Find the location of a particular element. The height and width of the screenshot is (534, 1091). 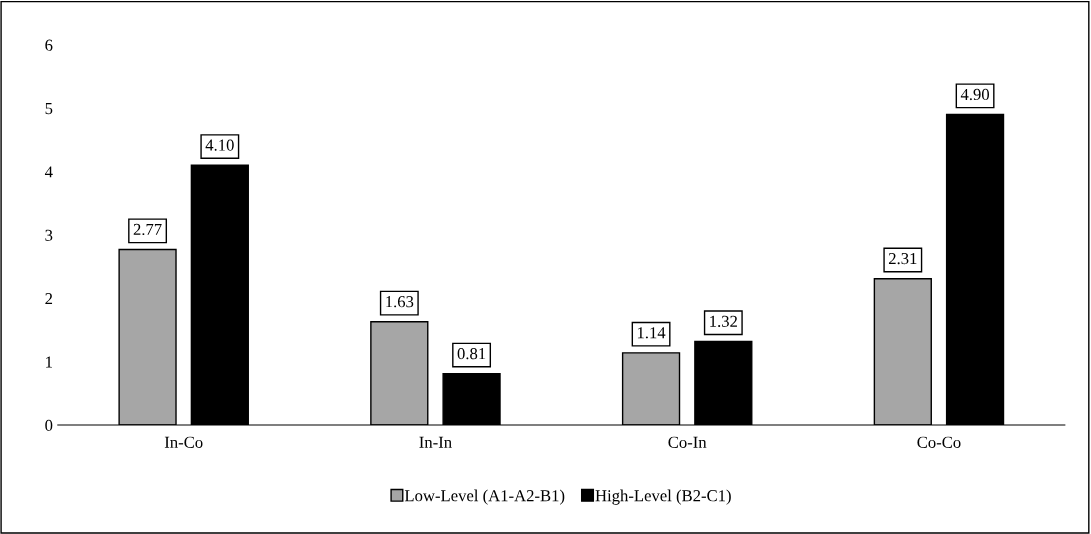

text: 4.10 is located at coordinates (219, 145).